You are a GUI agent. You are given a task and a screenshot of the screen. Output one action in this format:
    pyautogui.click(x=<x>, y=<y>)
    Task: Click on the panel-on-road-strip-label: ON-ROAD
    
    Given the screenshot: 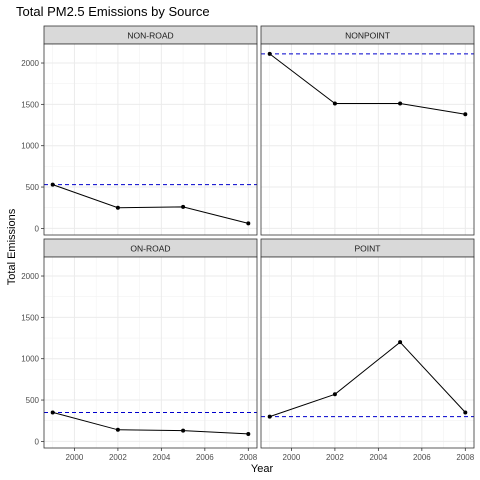 What is the action you would take?
    pyautogui.click(x=150, y=249)
    